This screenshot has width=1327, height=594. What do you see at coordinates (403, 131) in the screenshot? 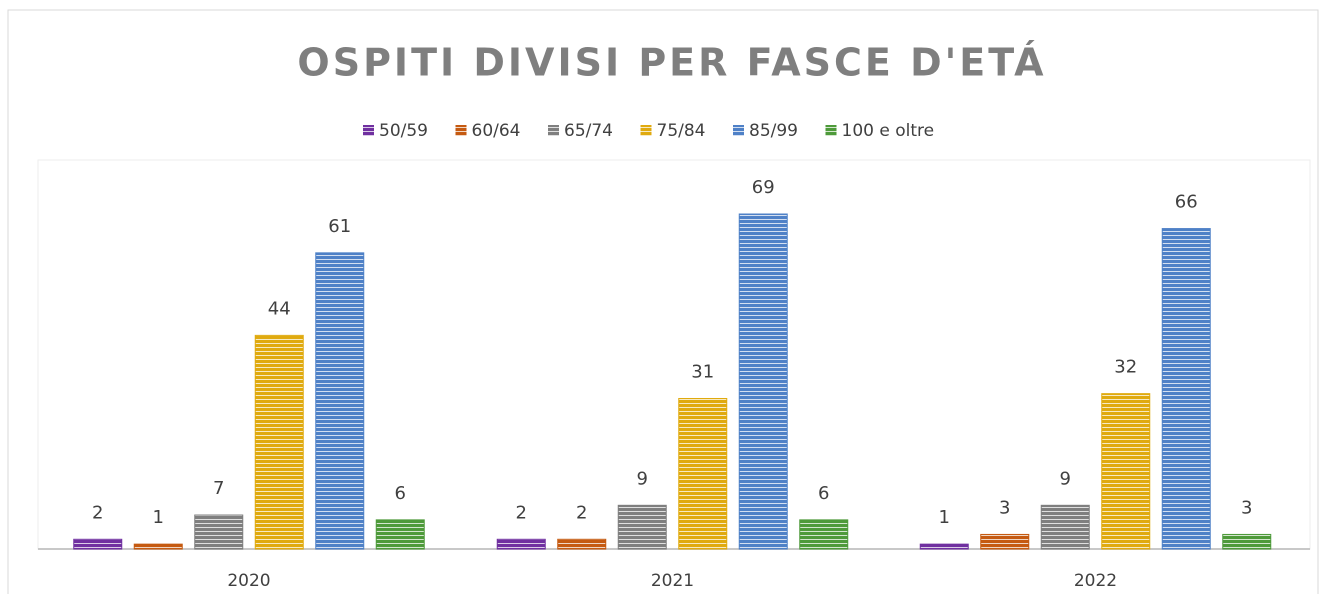
I see `legend-label: 50/59` at bounding box center [403, 131].